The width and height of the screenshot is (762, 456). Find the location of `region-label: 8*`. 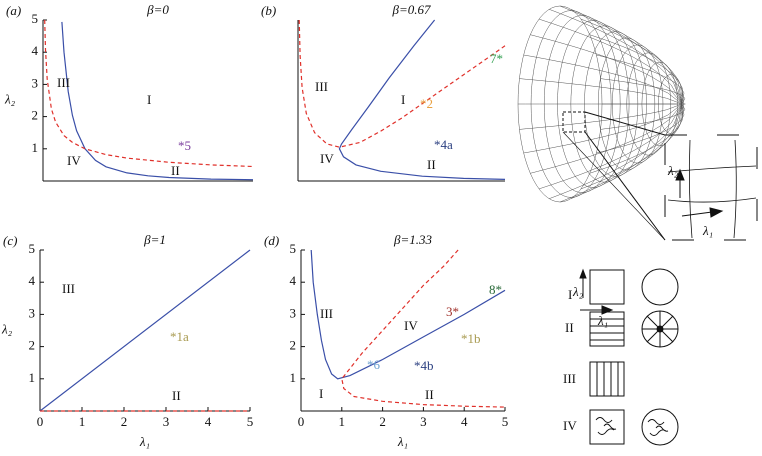

region-label: 8* is located at coordinates (495, 289).